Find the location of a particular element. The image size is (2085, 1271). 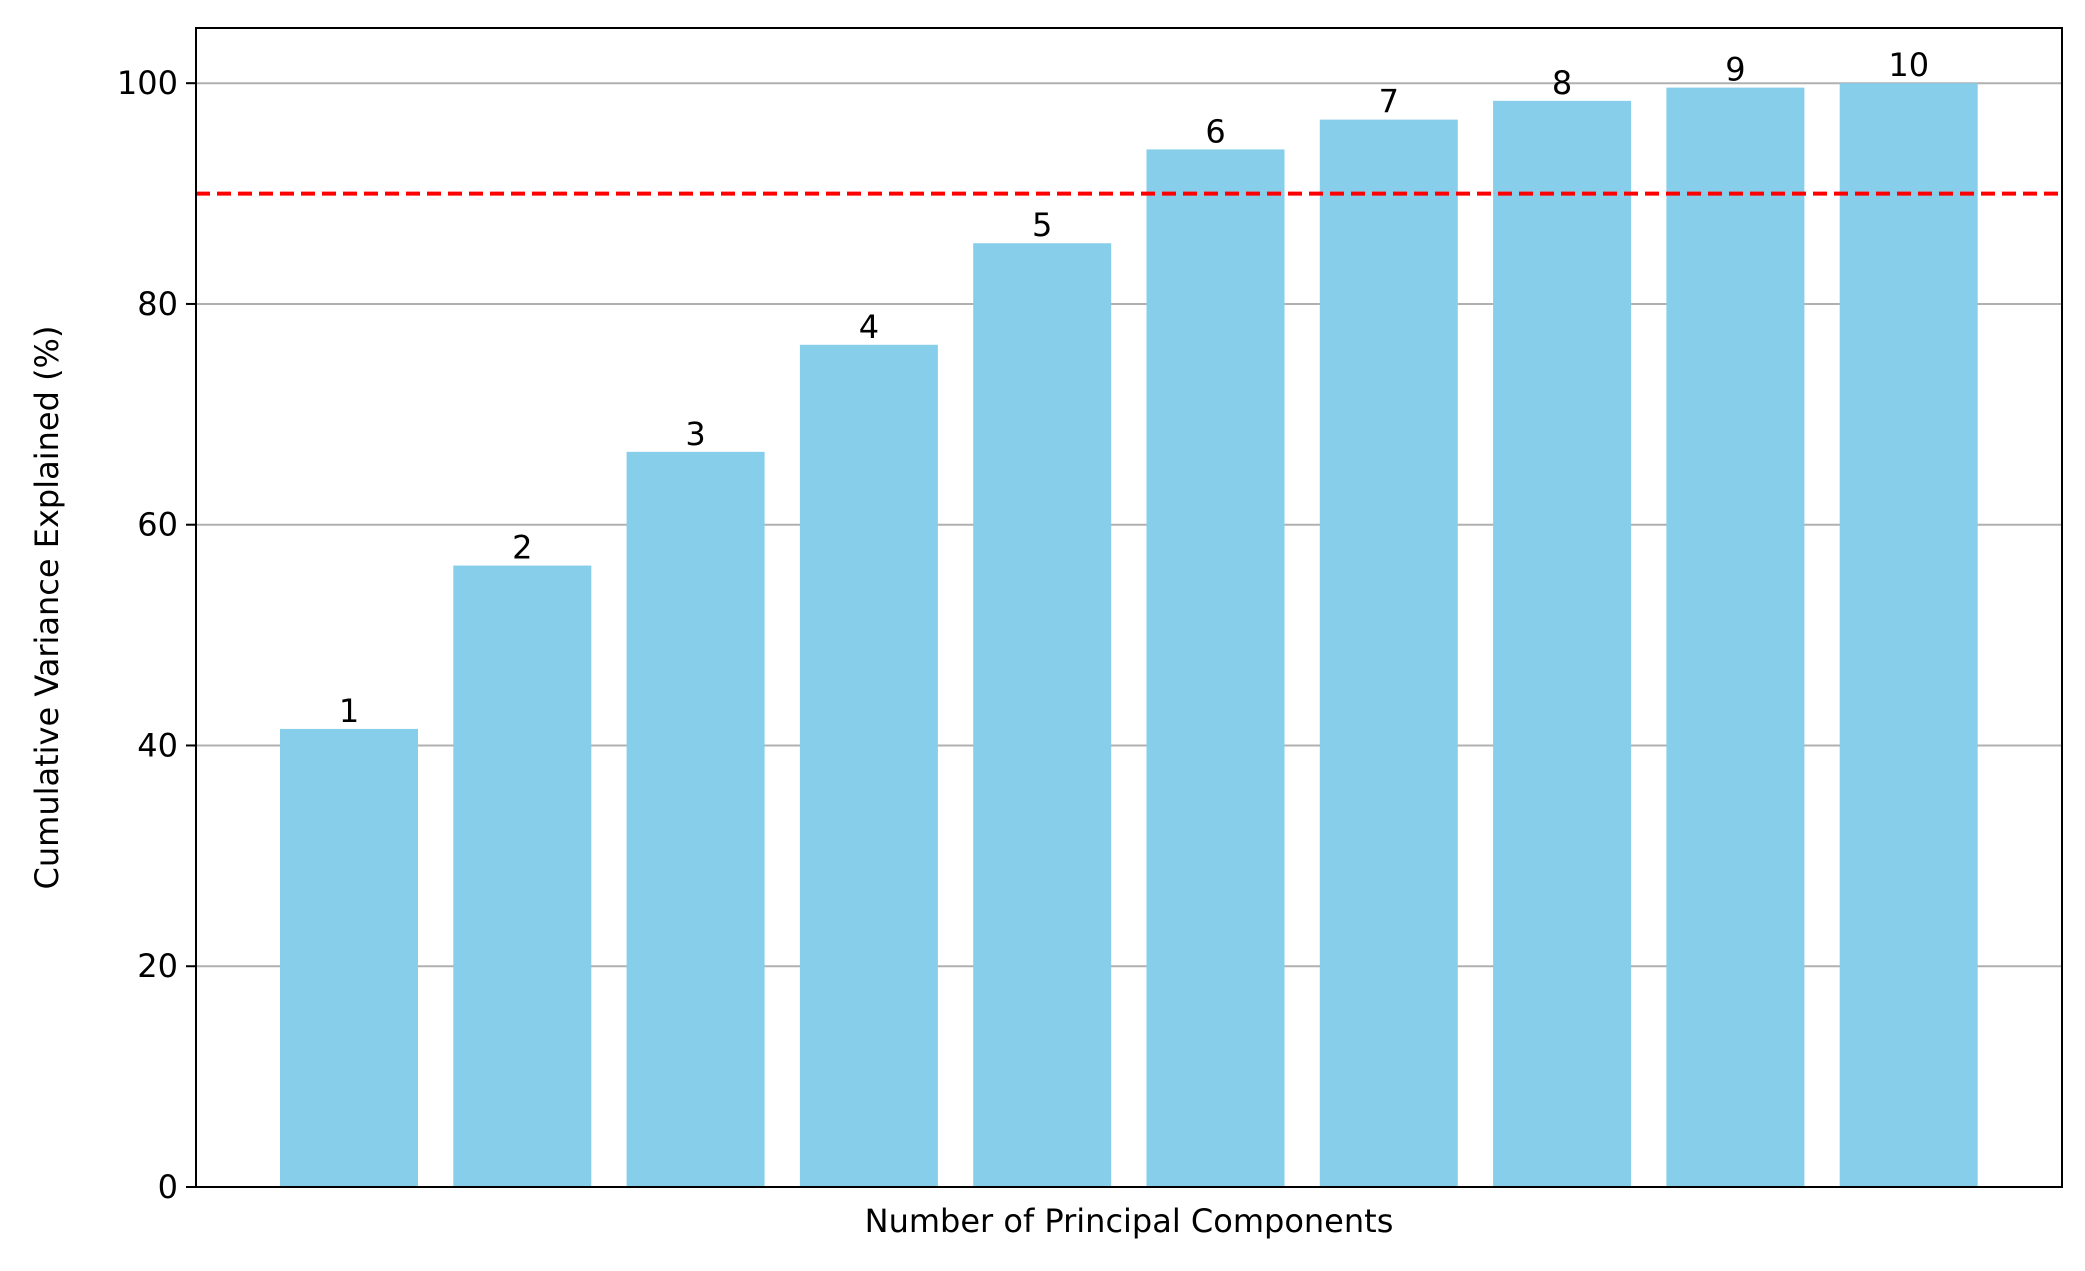

y-tick-label-0: 0 is located at coordinates (168, 1187).